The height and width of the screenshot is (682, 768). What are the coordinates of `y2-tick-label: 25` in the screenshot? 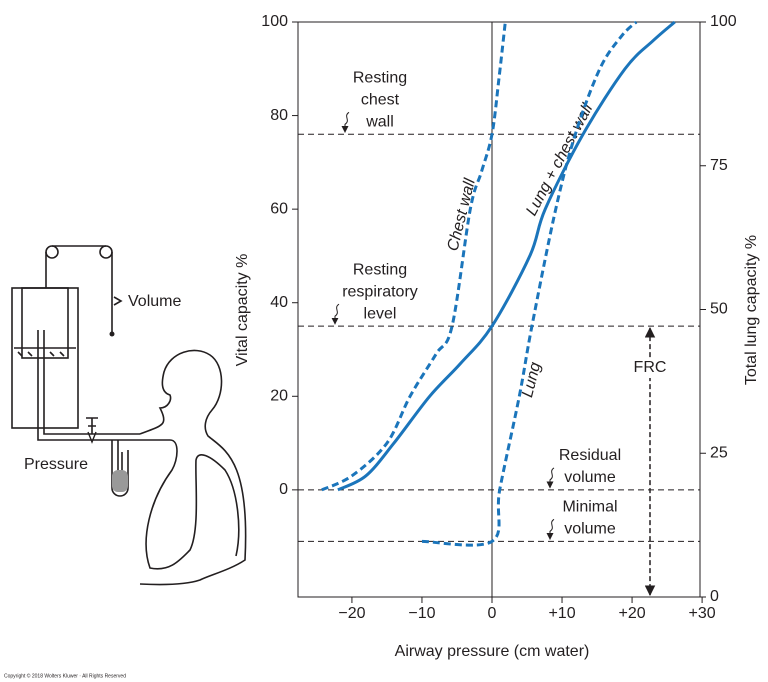 It's located at (719, 452).